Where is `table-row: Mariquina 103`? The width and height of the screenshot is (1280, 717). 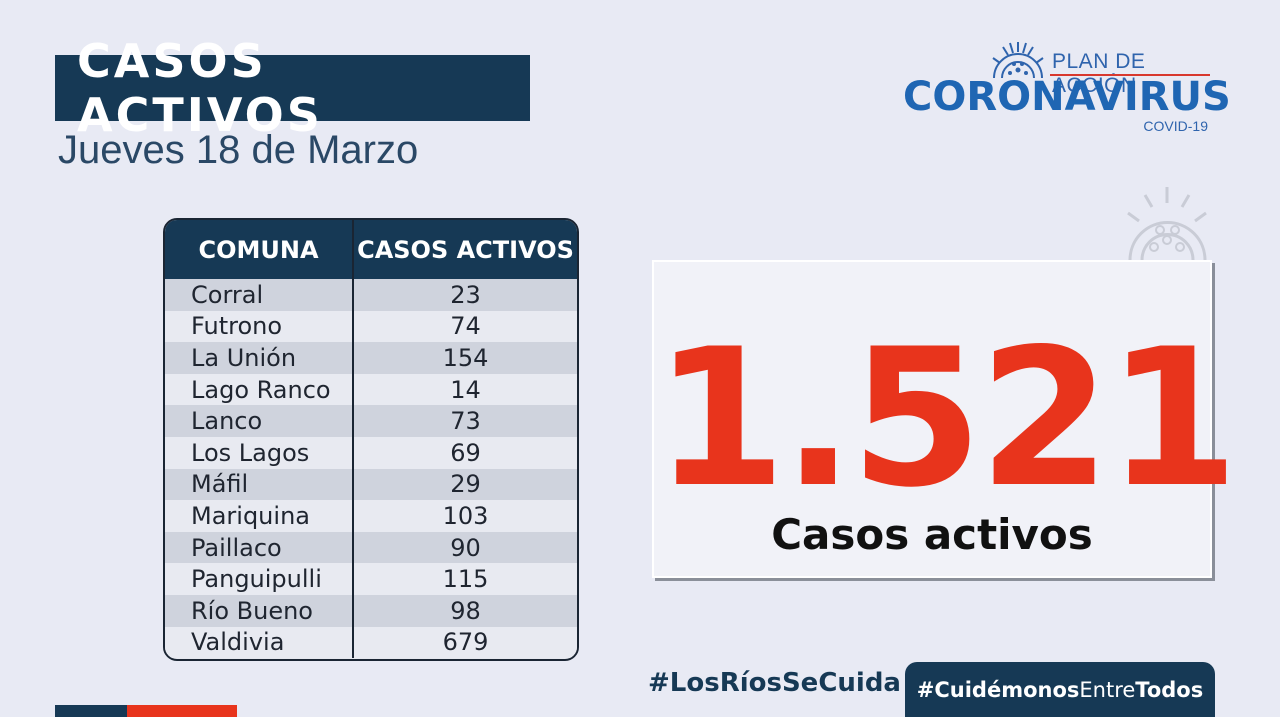 table-row: Mariquina 103 is located at coordinates (371, 516).